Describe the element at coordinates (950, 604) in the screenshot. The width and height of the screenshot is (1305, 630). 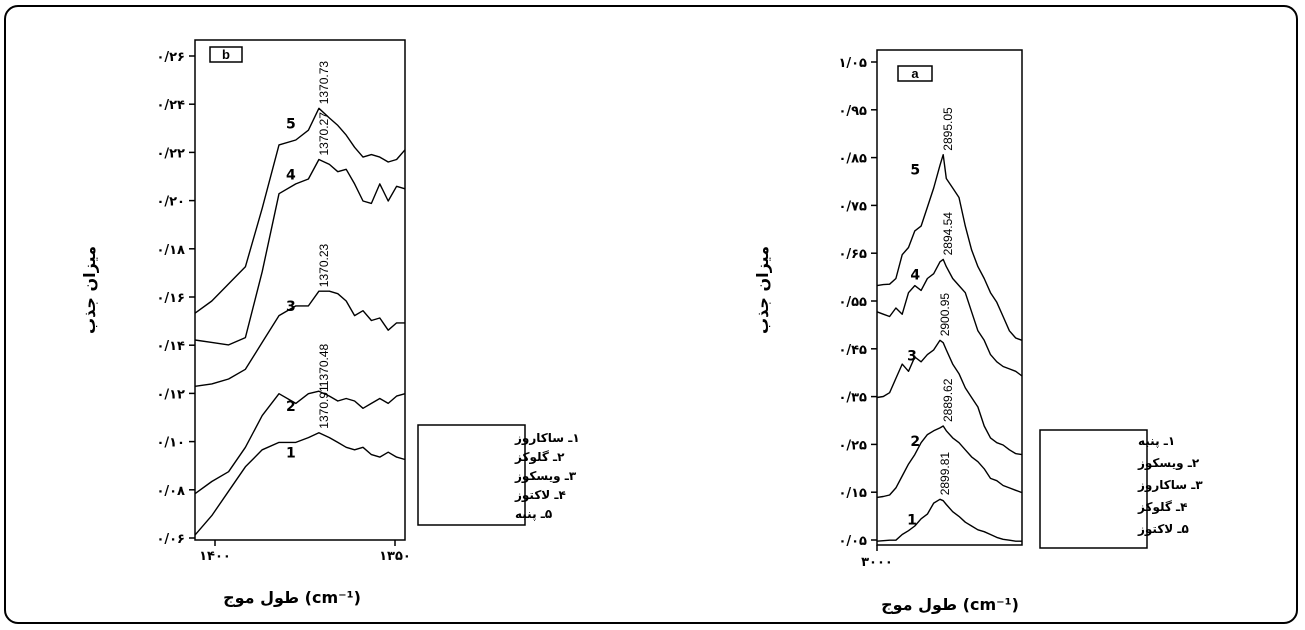
I see `panel-a-x-axis-title: طول موج (cm⁻¹)` at that location.